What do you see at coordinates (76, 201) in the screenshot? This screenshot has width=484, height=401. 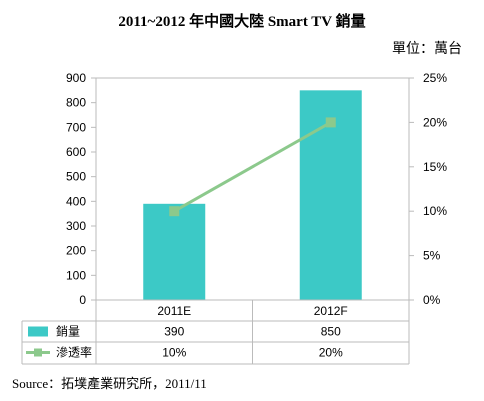 I see `left-tick-label: 400` at bounding box center [76, 201].